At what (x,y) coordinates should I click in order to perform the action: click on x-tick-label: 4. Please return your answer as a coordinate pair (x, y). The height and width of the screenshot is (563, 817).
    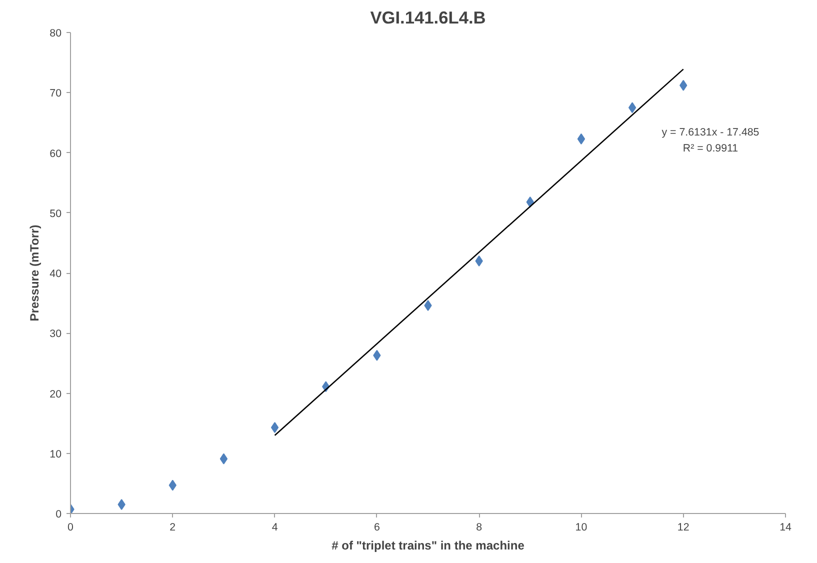
    Looking at the image, I should click on (275, 528).